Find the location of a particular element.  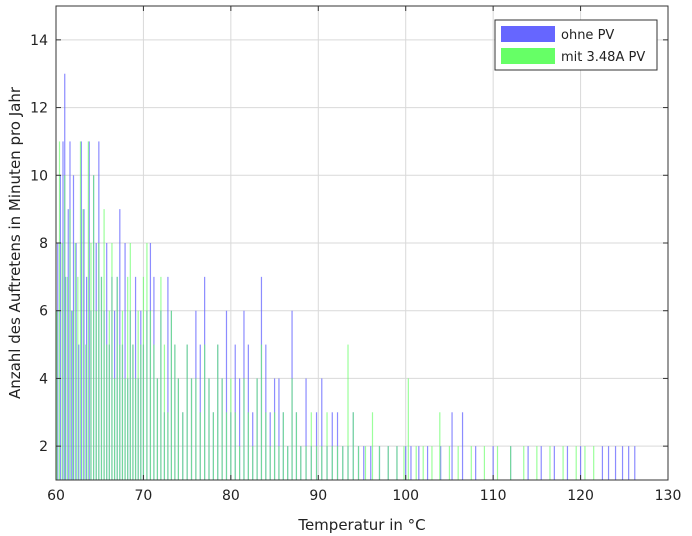

legend-label-mit-pv: mit 3.48A PV is located at coordinates (603, 57).